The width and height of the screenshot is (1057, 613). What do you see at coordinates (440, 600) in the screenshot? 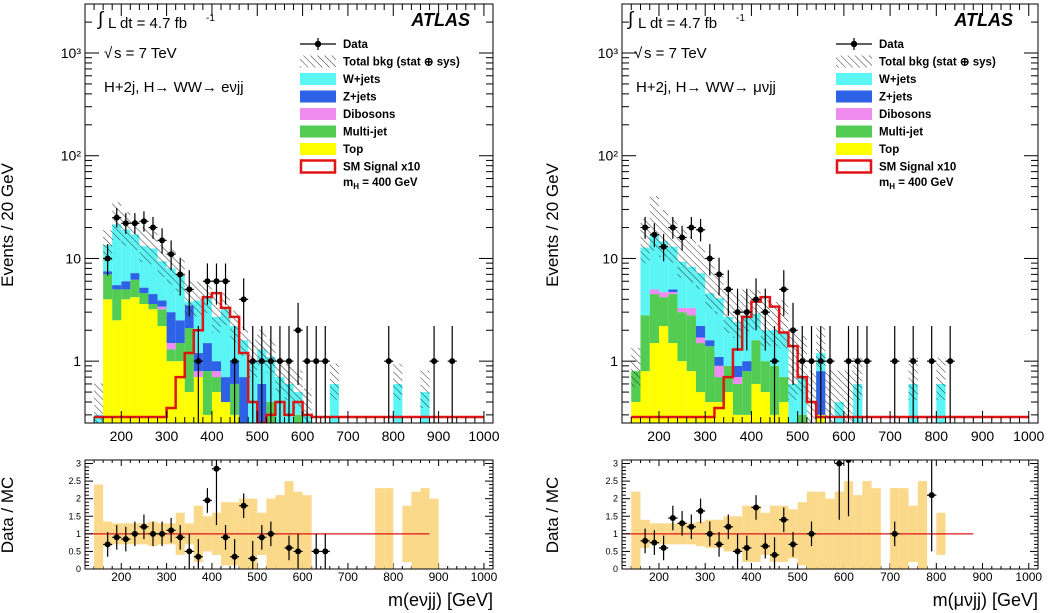
I see `left-x-axis-label: m(eνjj) [GeV]` at bounding box center [440, 600].